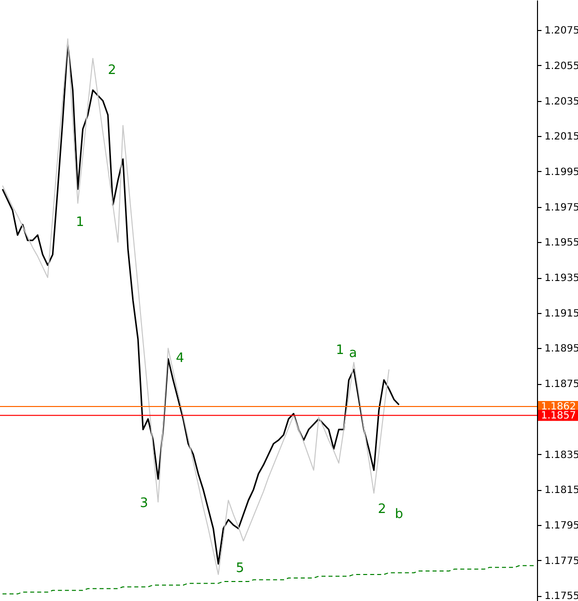  I want to click on annotation: 3, so click(144, 503).